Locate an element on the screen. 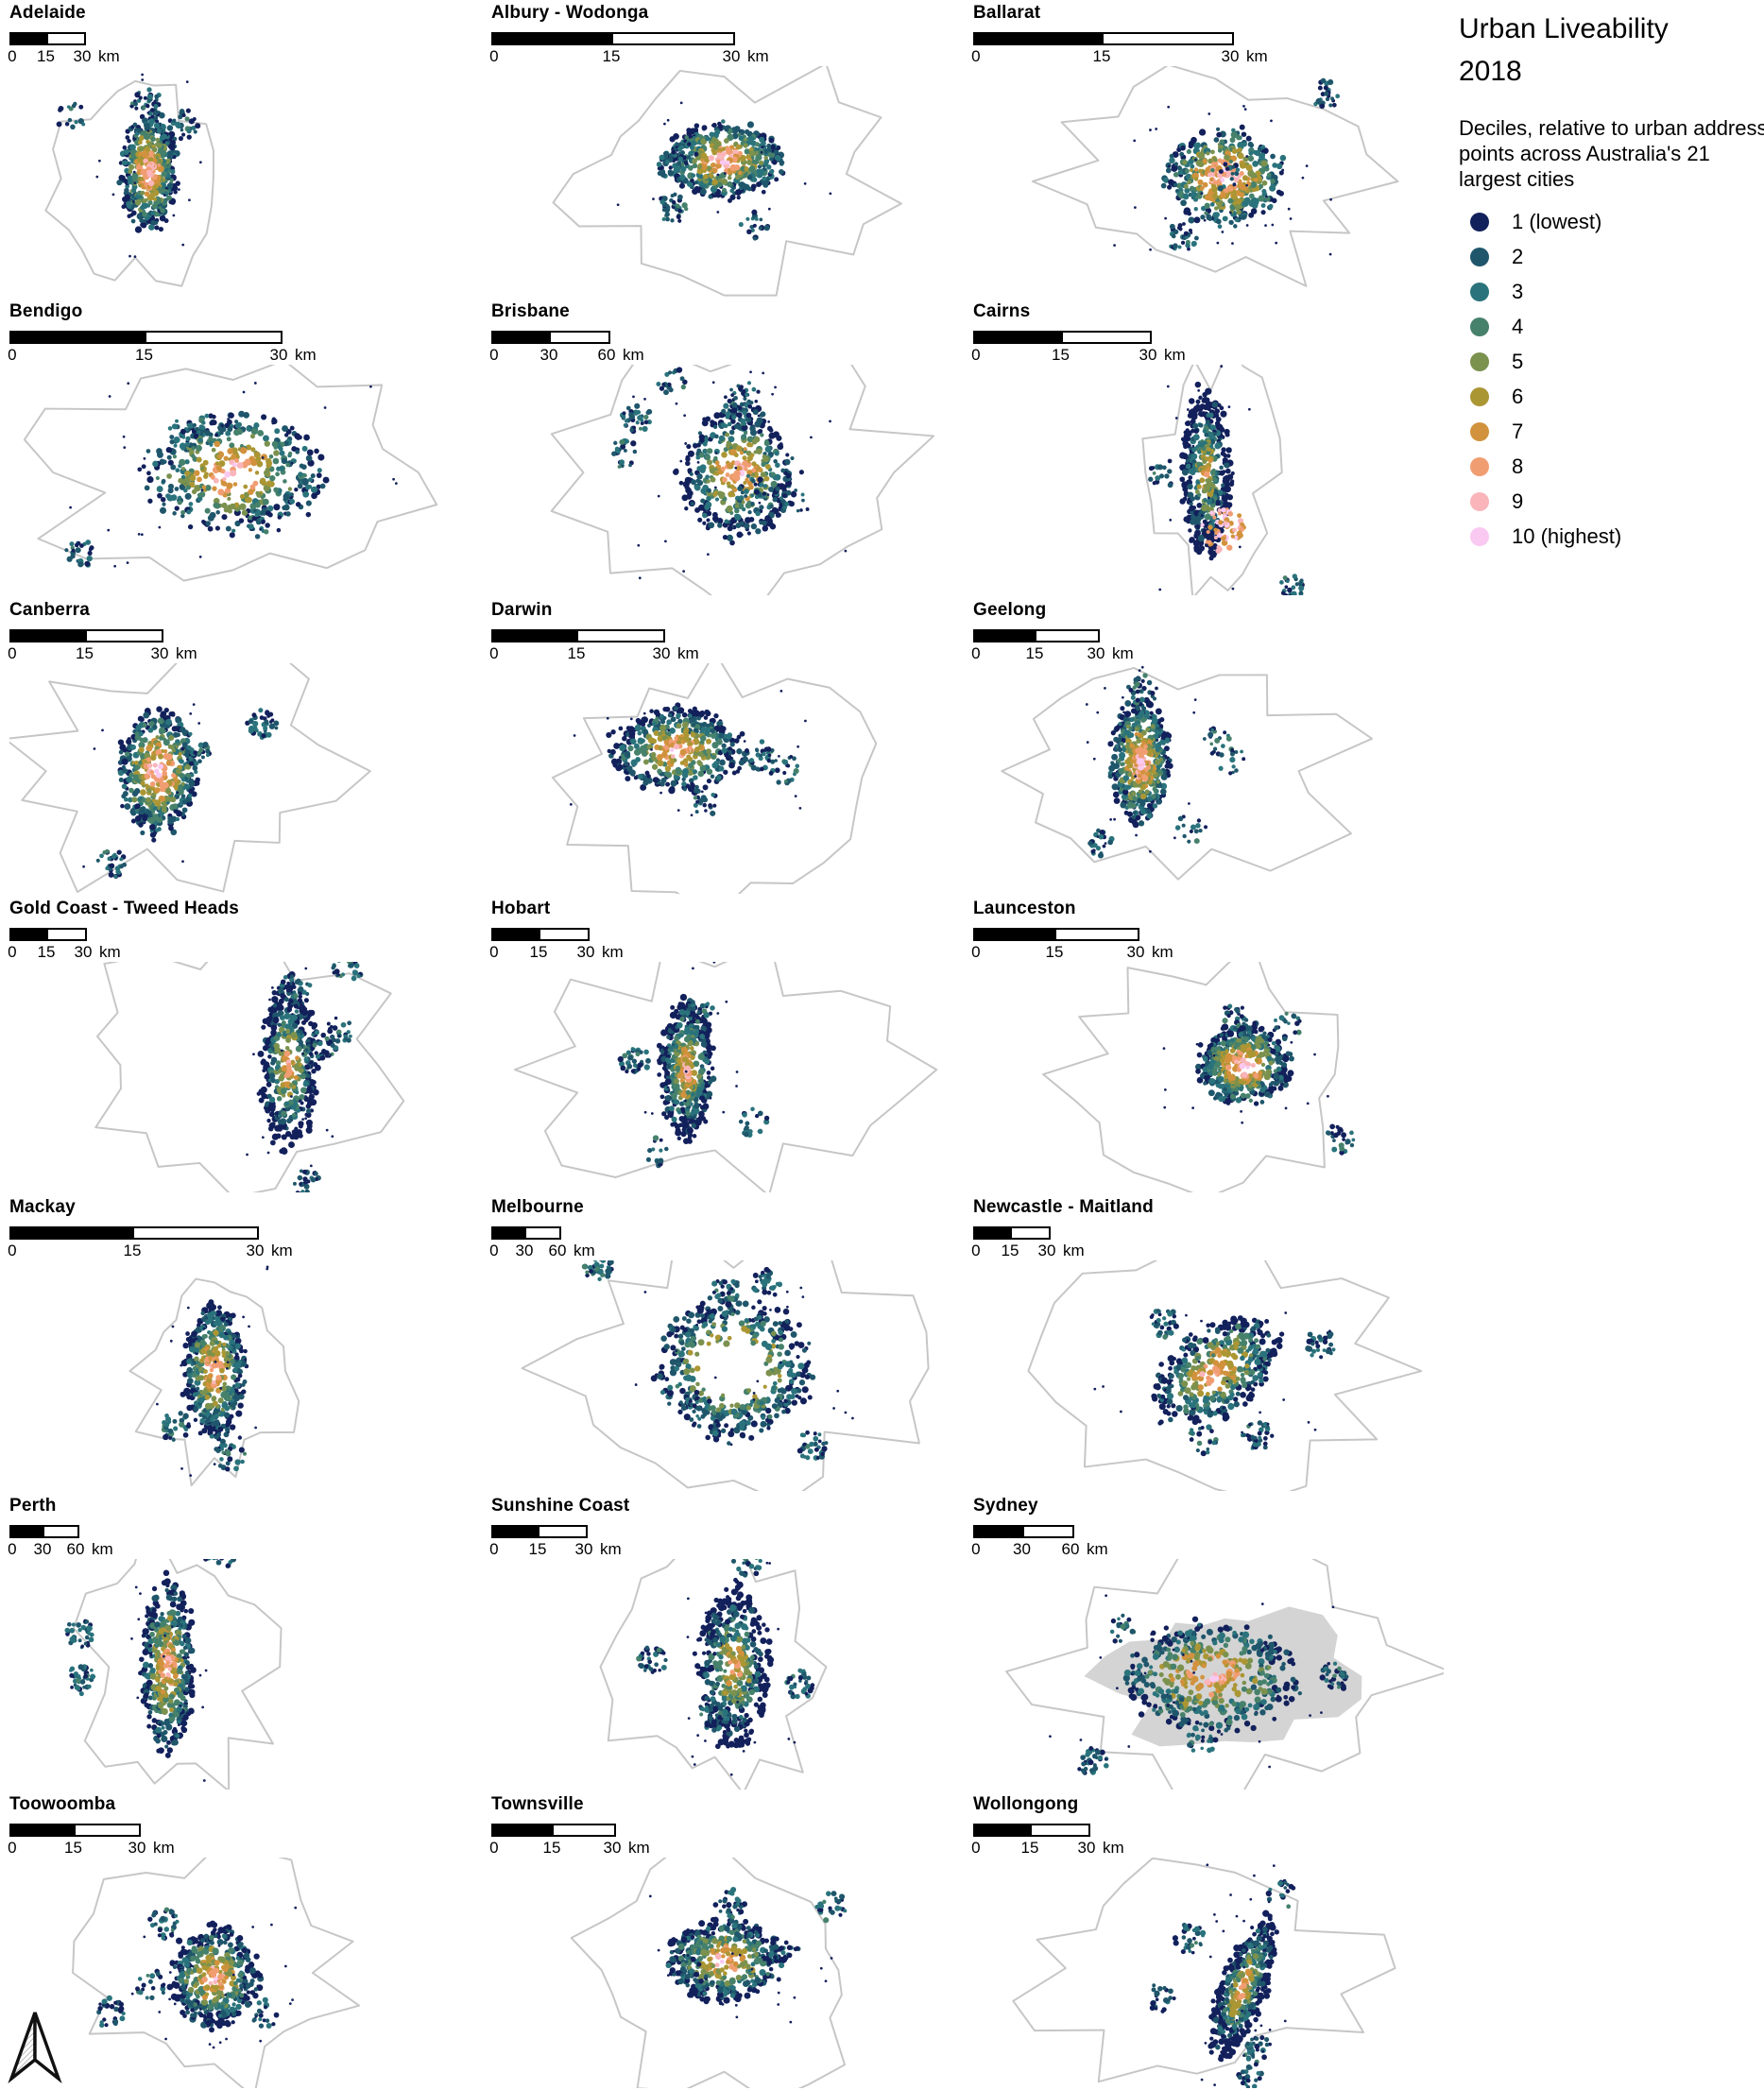  legend-item: 2 is located at coordinates (1611, 256).